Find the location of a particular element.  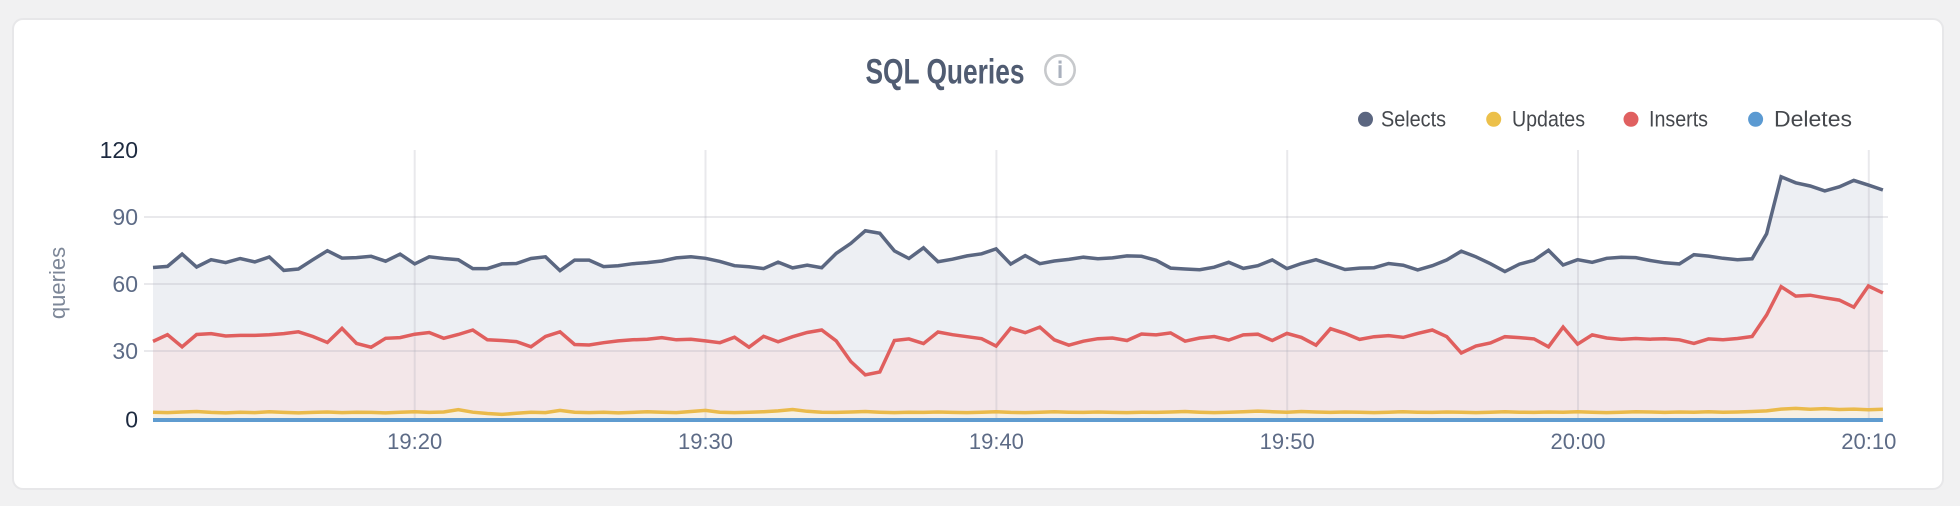

svg-text: 20:10 is located at coordinates (1868, 441).